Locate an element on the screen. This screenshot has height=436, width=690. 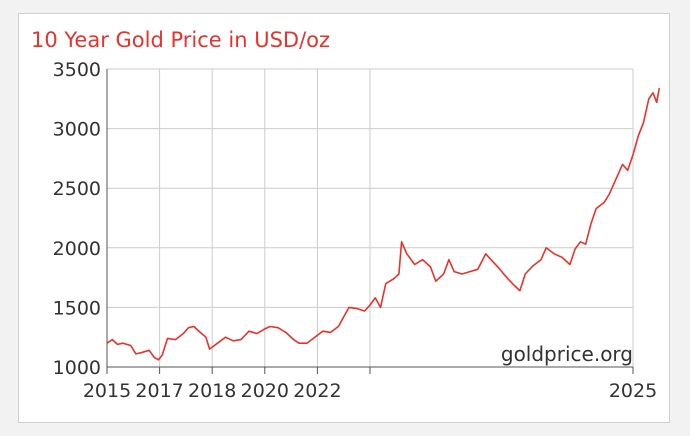
x-tick-label: 2018 is located at coordinates (212, 391).